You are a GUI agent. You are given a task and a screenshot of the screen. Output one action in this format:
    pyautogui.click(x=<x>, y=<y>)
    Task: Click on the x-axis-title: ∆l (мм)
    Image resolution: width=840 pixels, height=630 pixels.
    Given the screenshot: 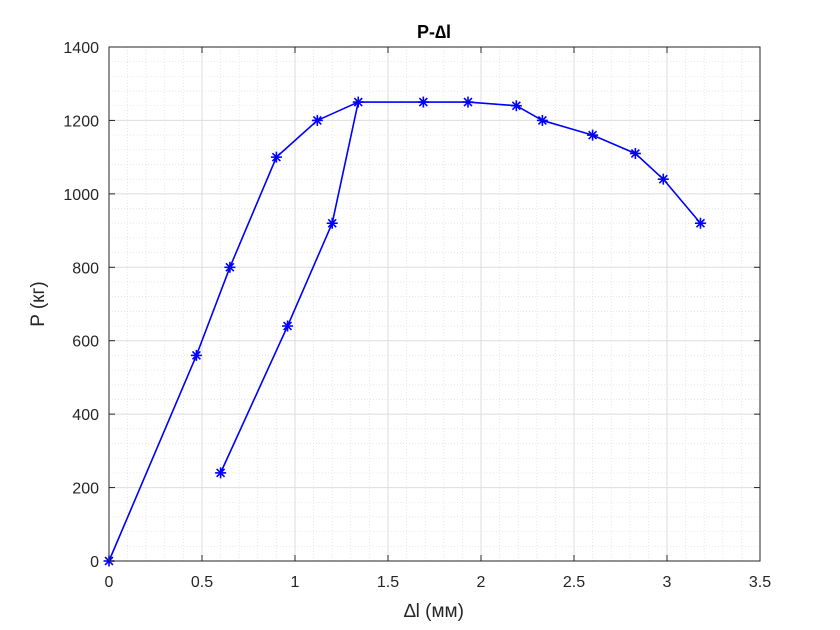 What is the action you would take?
    pyautogui.click(x=434, y=611)
    